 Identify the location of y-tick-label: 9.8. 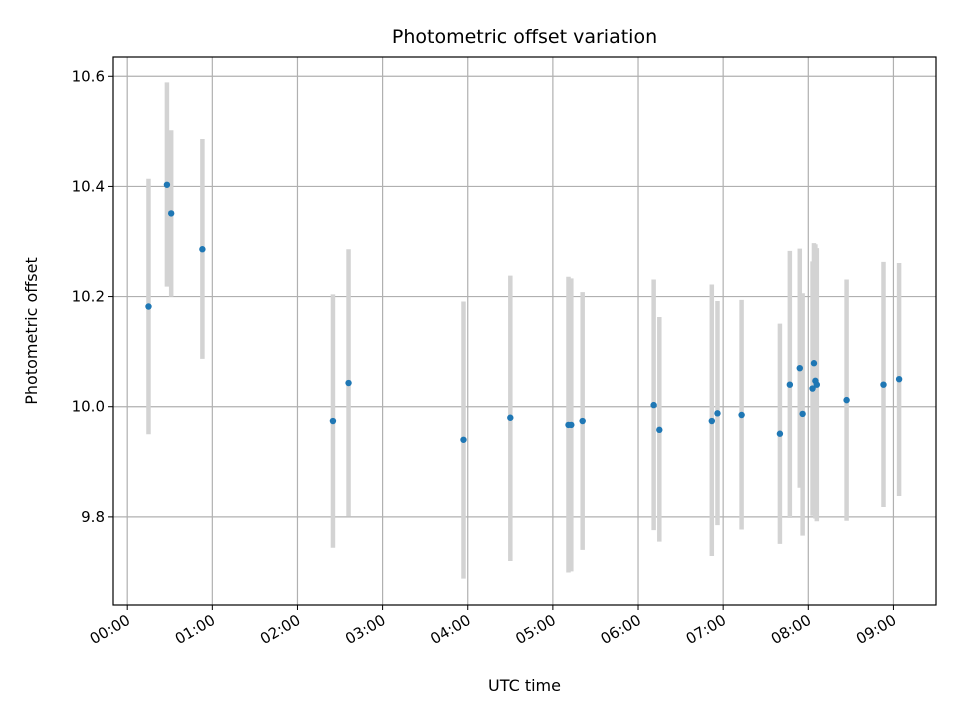
(93, 517).